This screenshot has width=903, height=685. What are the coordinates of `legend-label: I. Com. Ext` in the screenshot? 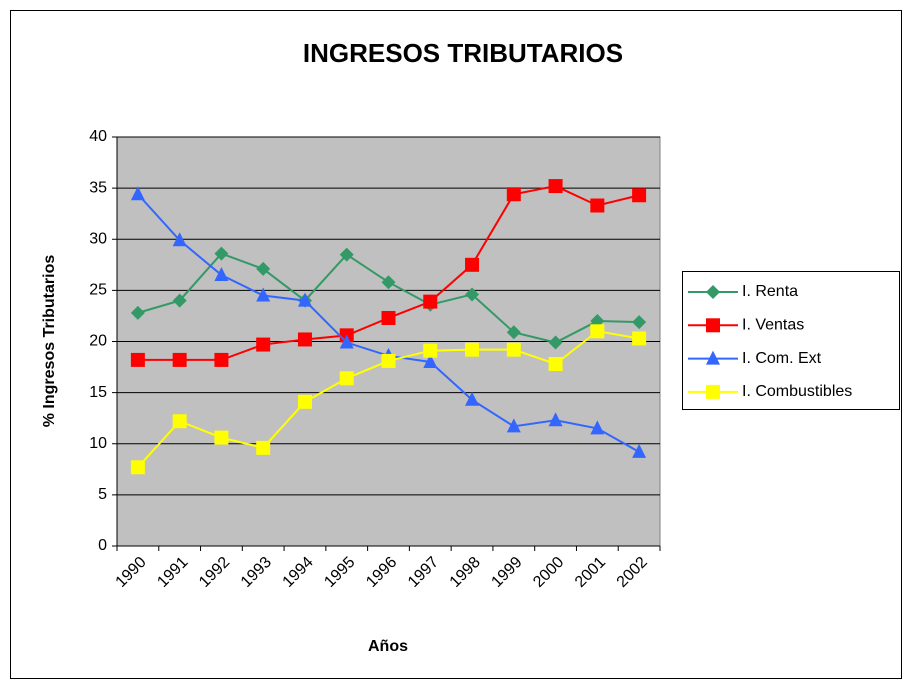 It's located at (782, 358).